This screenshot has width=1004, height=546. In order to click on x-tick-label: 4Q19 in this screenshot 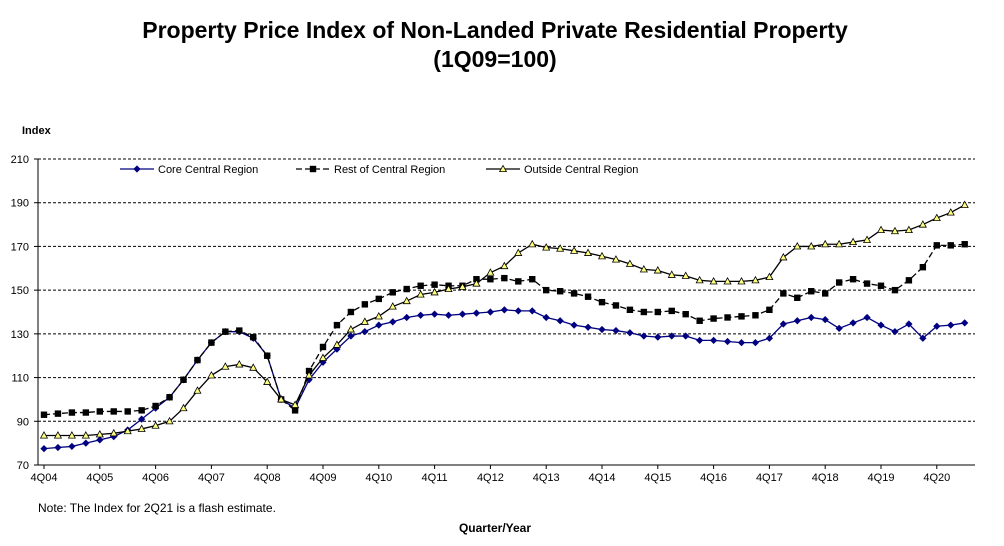, I will do `click(881, 478)`.